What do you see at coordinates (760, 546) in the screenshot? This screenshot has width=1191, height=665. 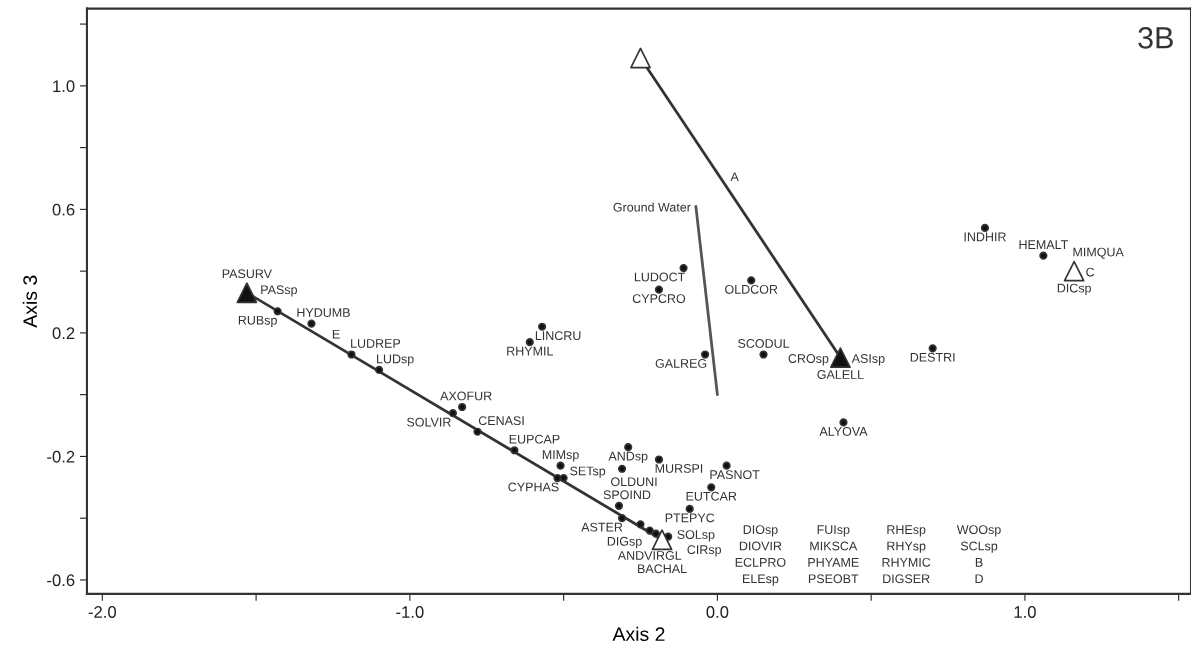 I see `annotation: DIOVIR` at bounding box center [760, 546].